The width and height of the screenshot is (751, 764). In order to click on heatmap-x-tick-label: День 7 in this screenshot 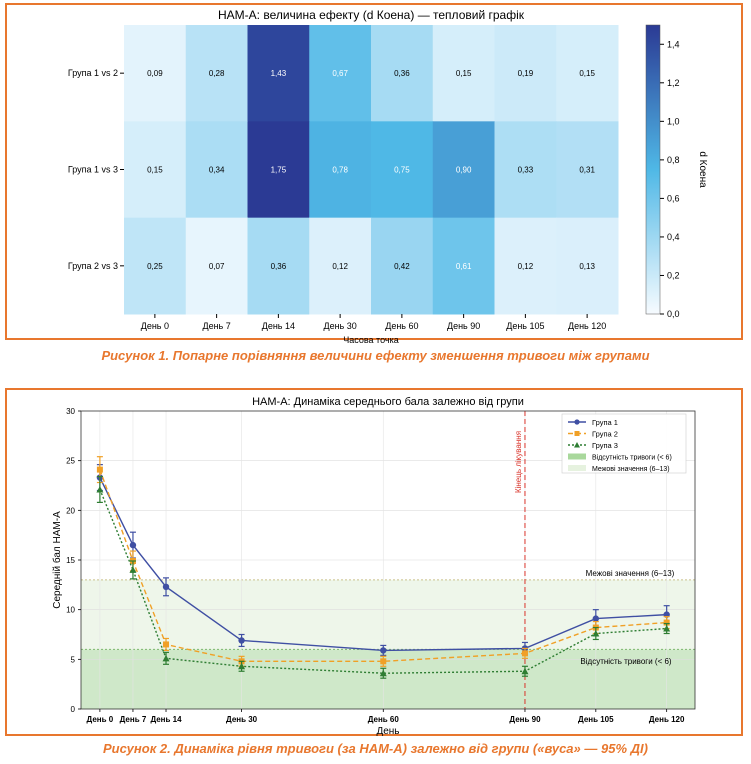, I will do `click(216, 326)`.